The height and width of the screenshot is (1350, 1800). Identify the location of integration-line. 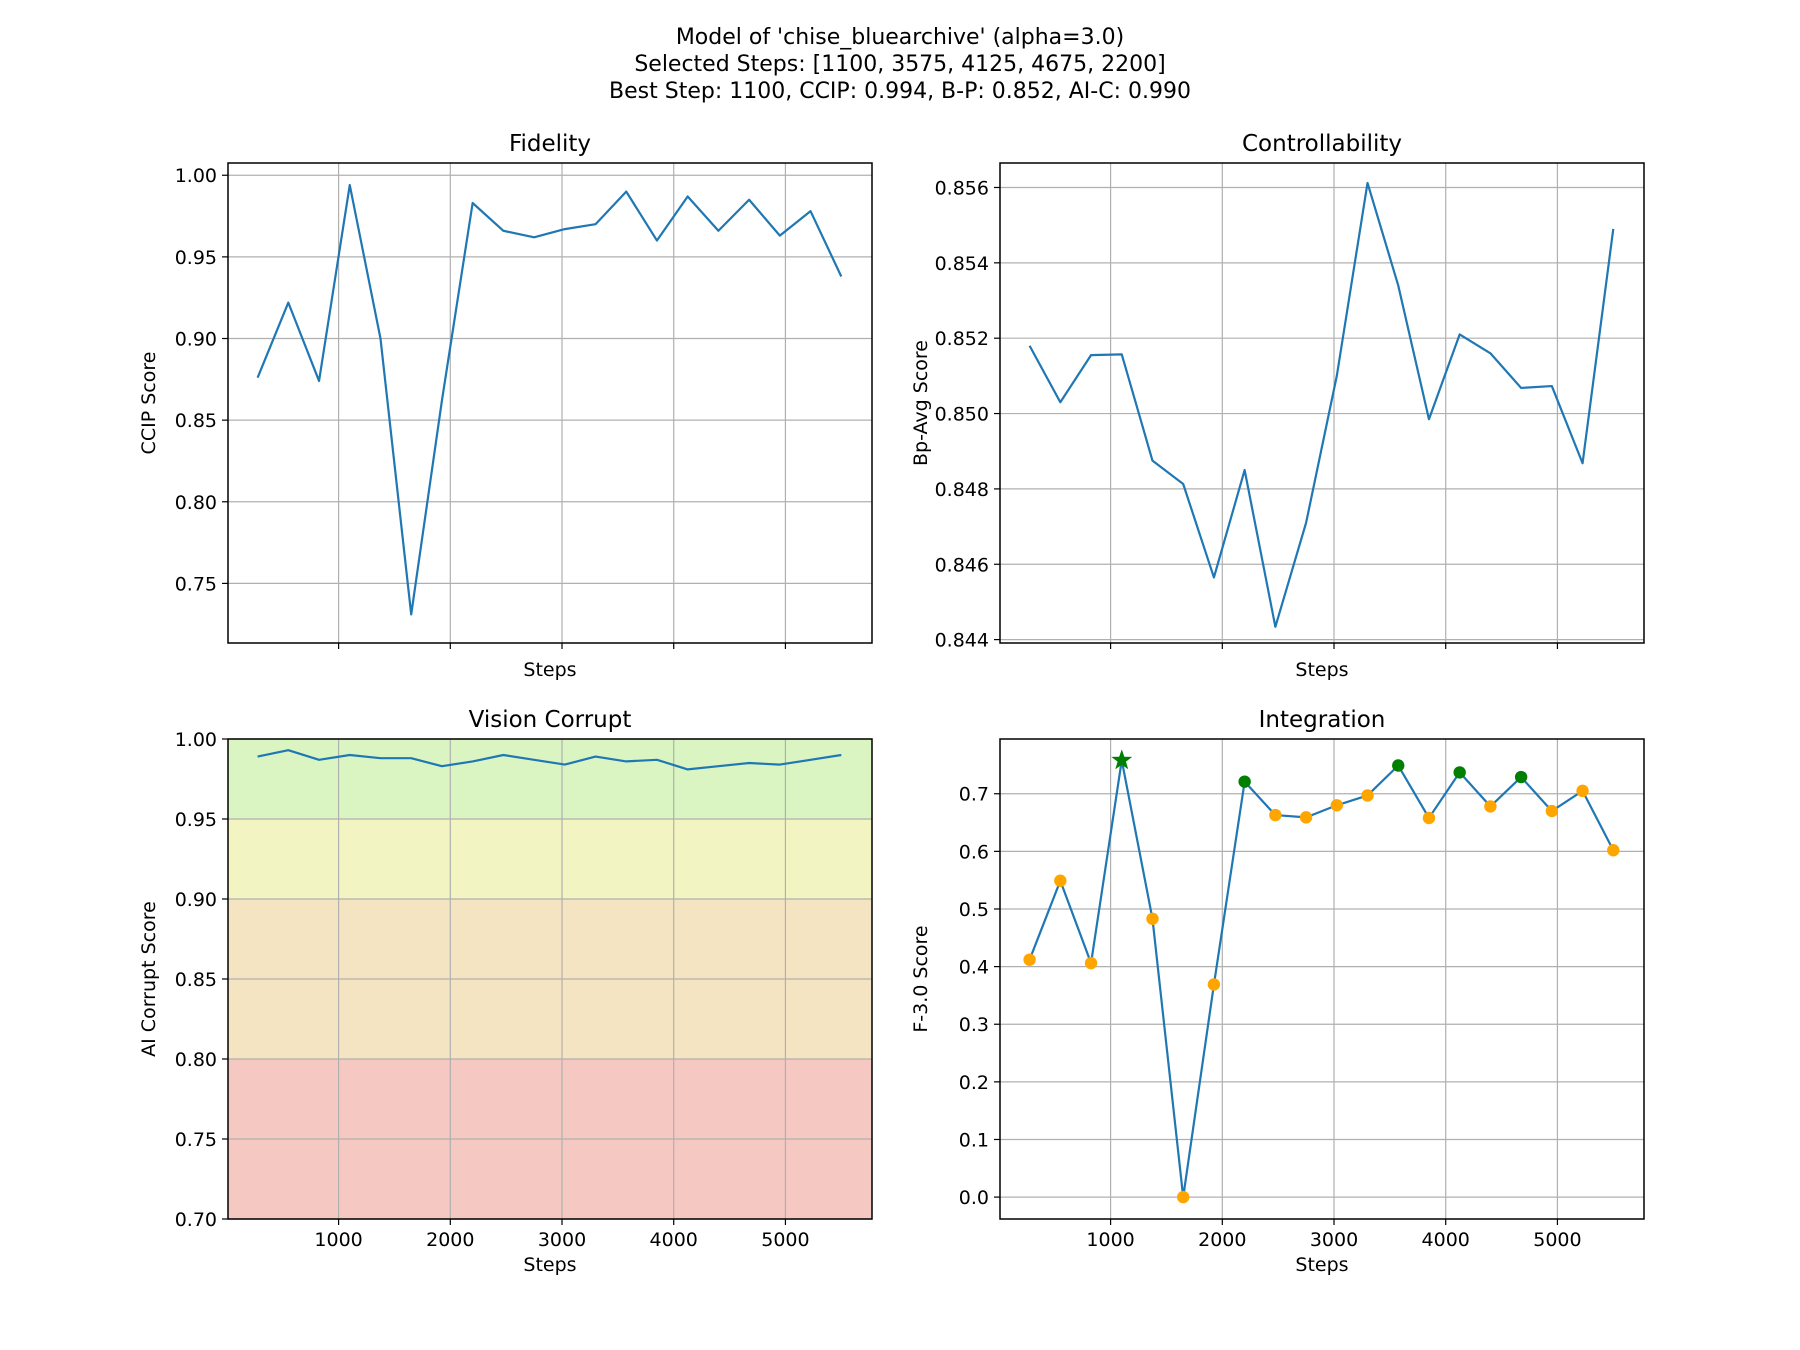
(1321, 979).